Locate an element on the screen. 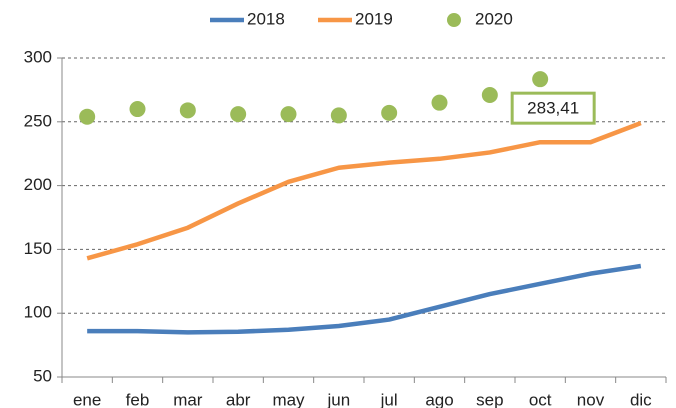 The width and height of the screenshot is (676, 408). legend-dot is located at coordinates (454, 20).